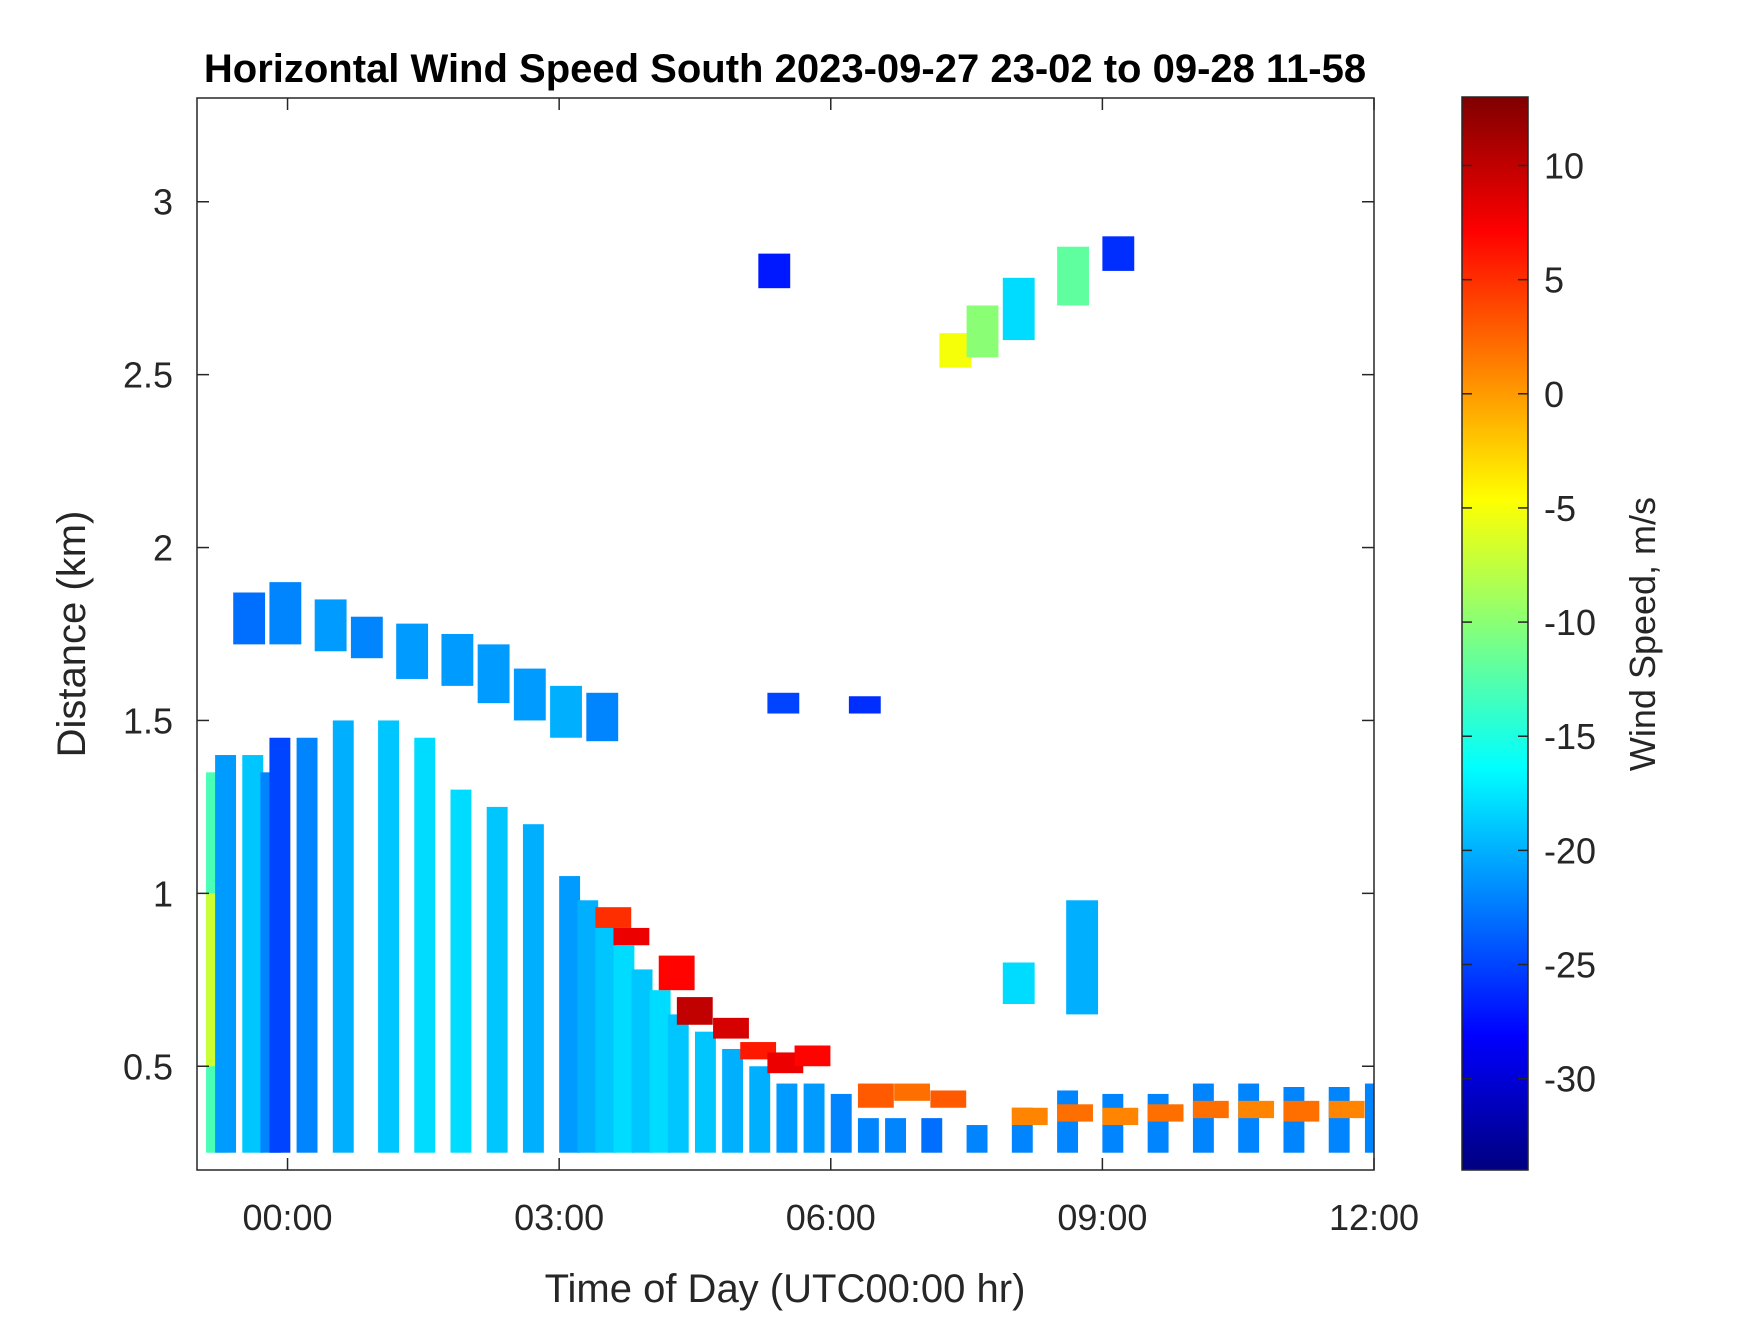 This screenshot has height=1318, width=1750. I want to click on colorbar-tick-label: 10, so click(1564, 165).